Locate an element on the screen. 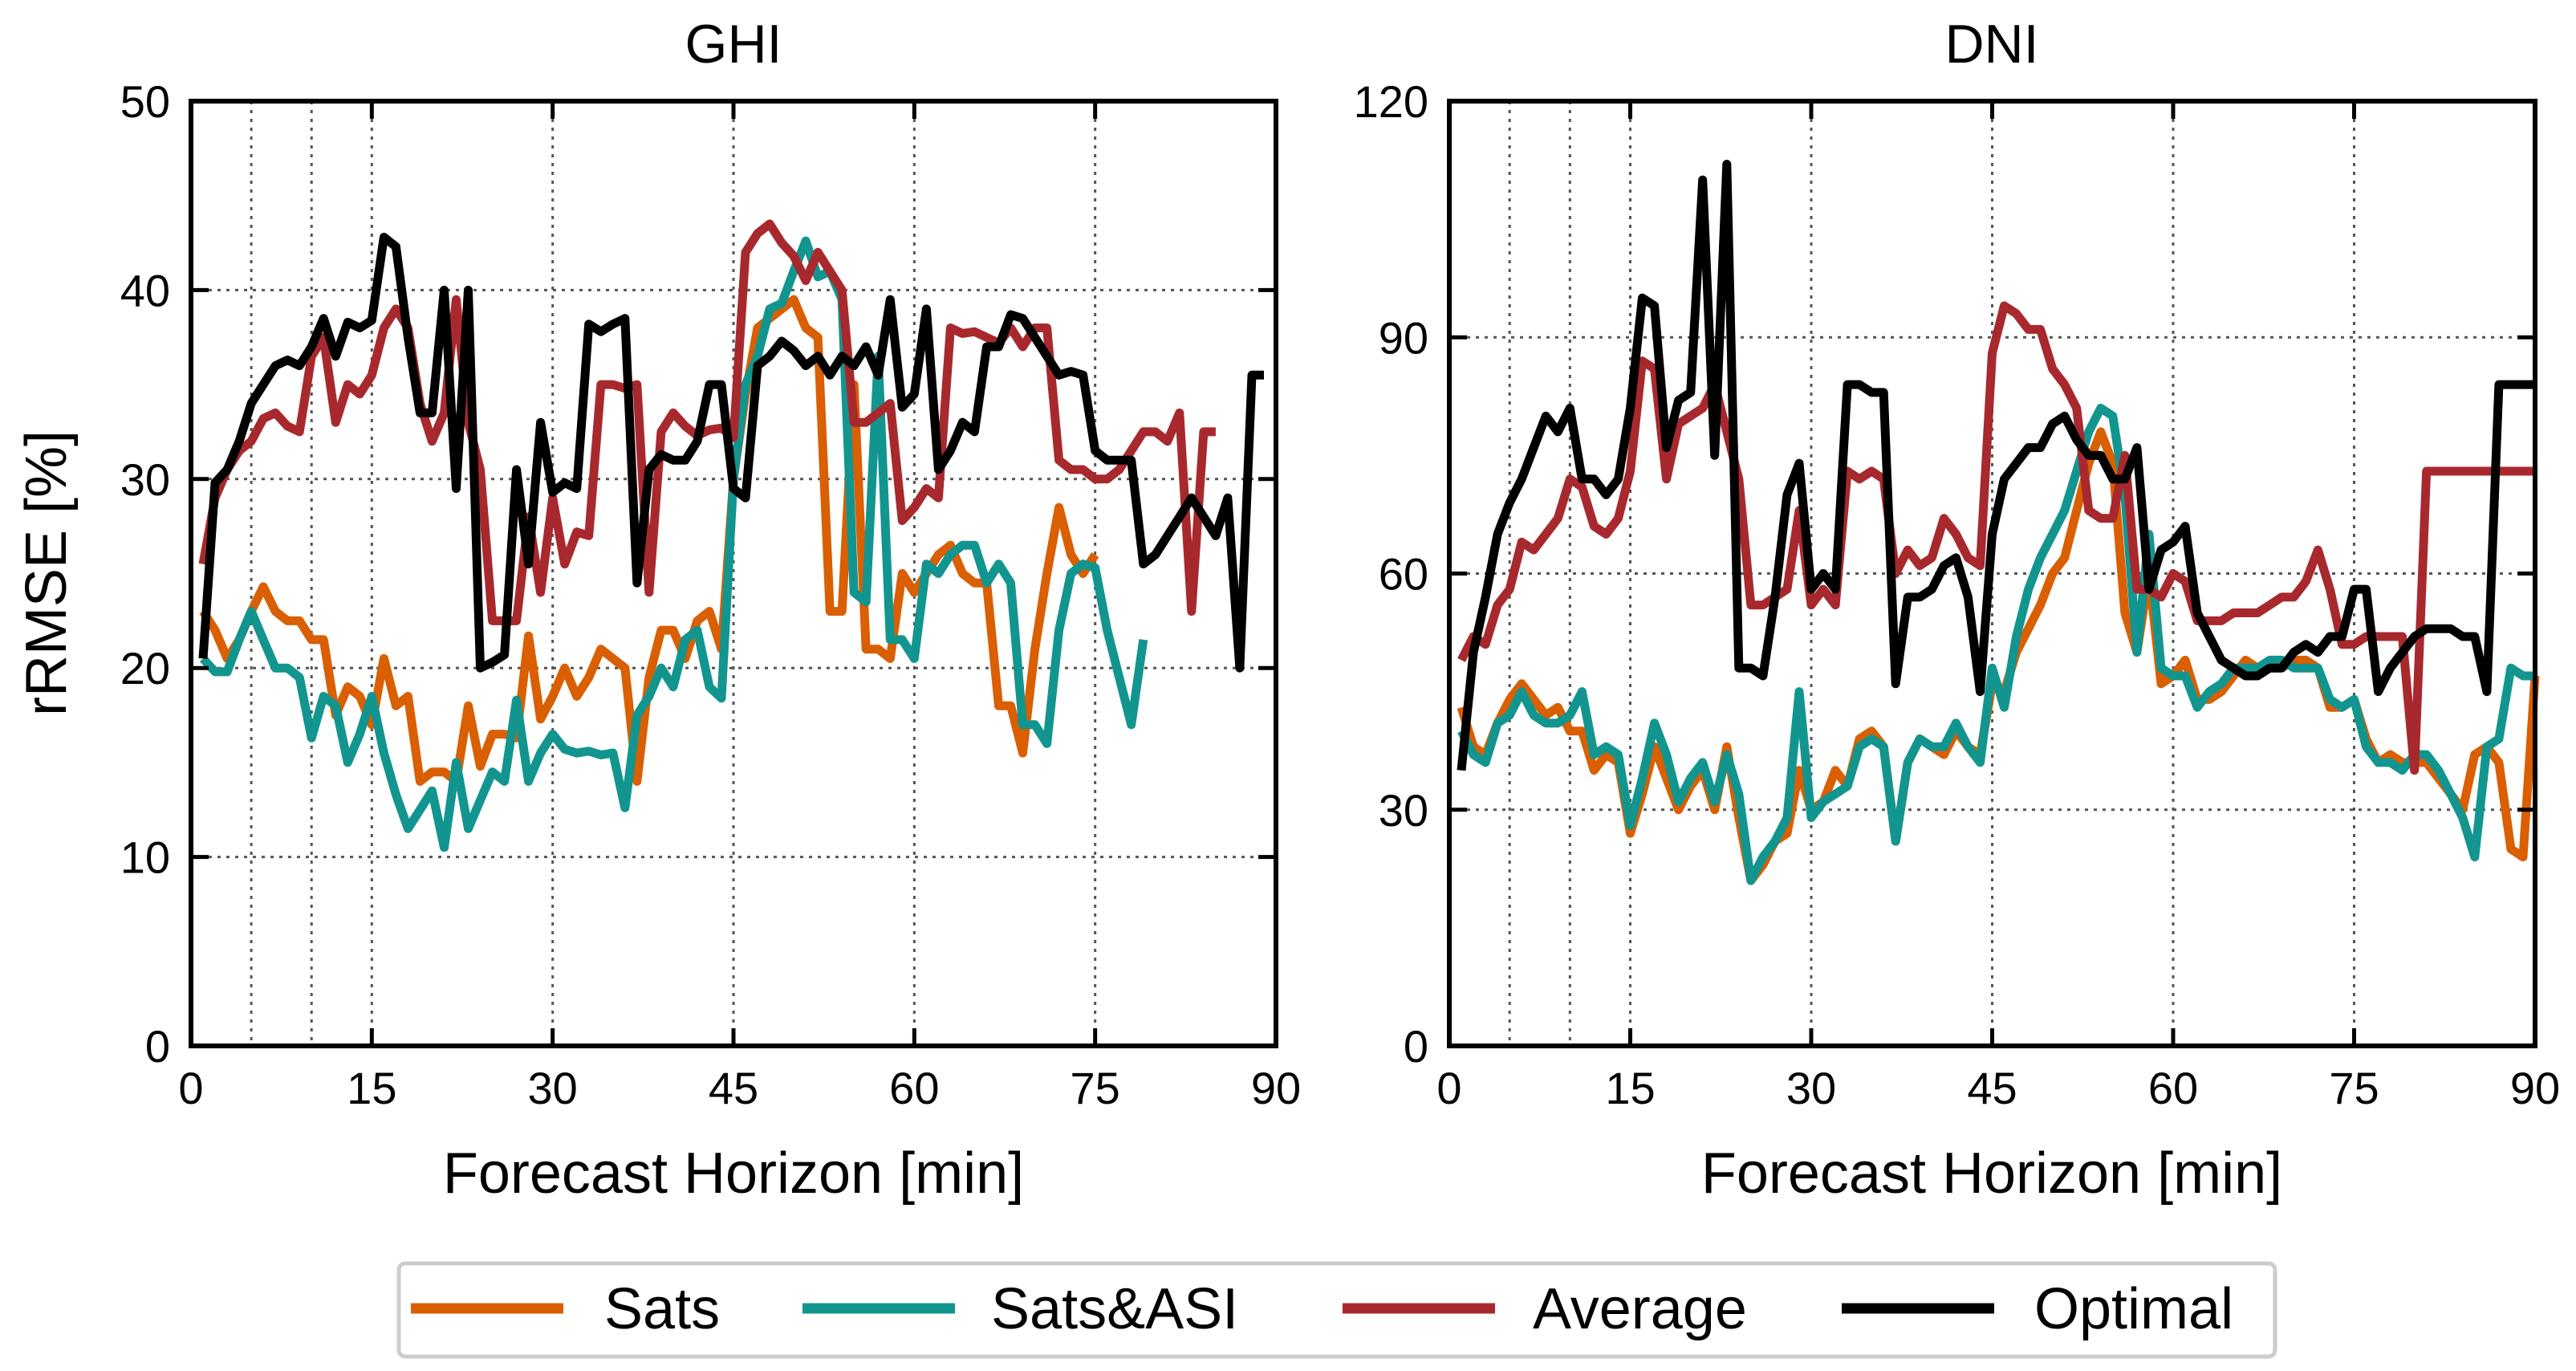  dni-ytick-label: 30 is located at coordinates (1403, 810).